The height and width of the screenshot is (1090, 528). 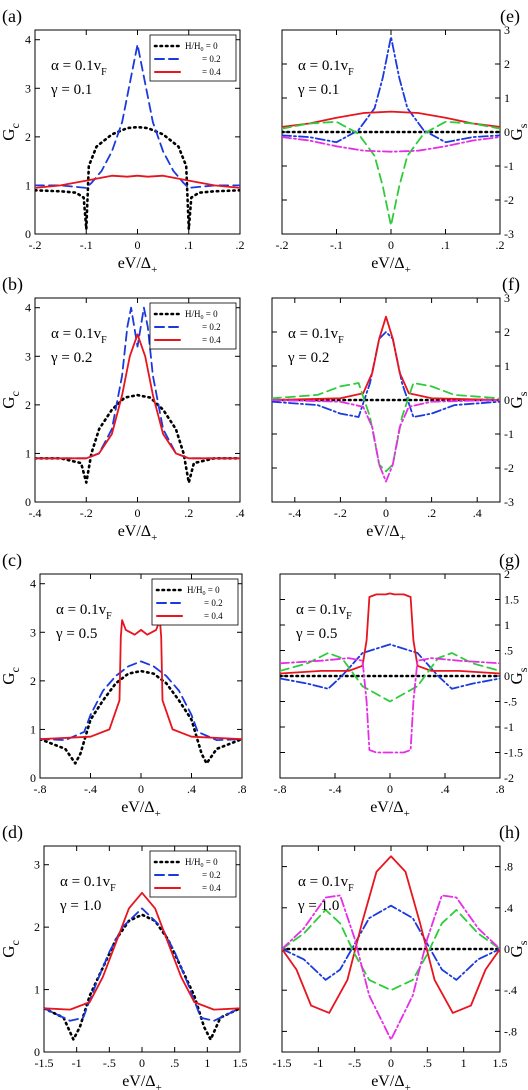 What do you see at coordinates (71, 358) in the screenshot?
I see `gamma-annotation: γ = 0.2` at bounding box center [71, 358].